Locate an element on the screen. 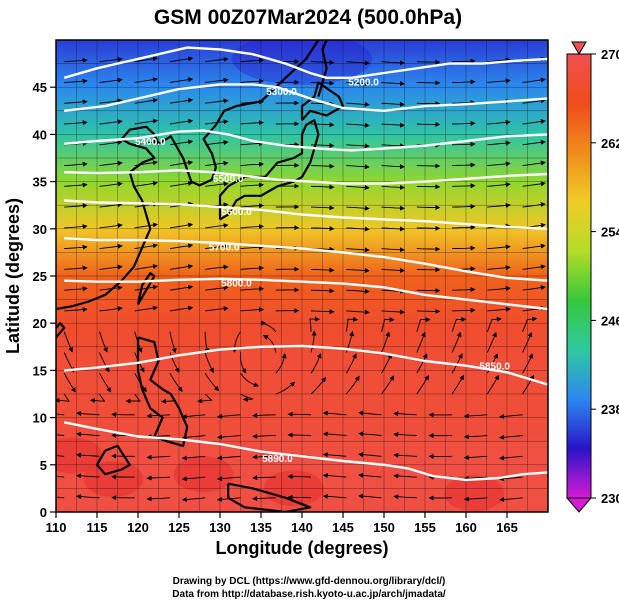 The width and height of the screenshot is (619, 605). colorbar-top-triangle is located at coordinates (579, 48).